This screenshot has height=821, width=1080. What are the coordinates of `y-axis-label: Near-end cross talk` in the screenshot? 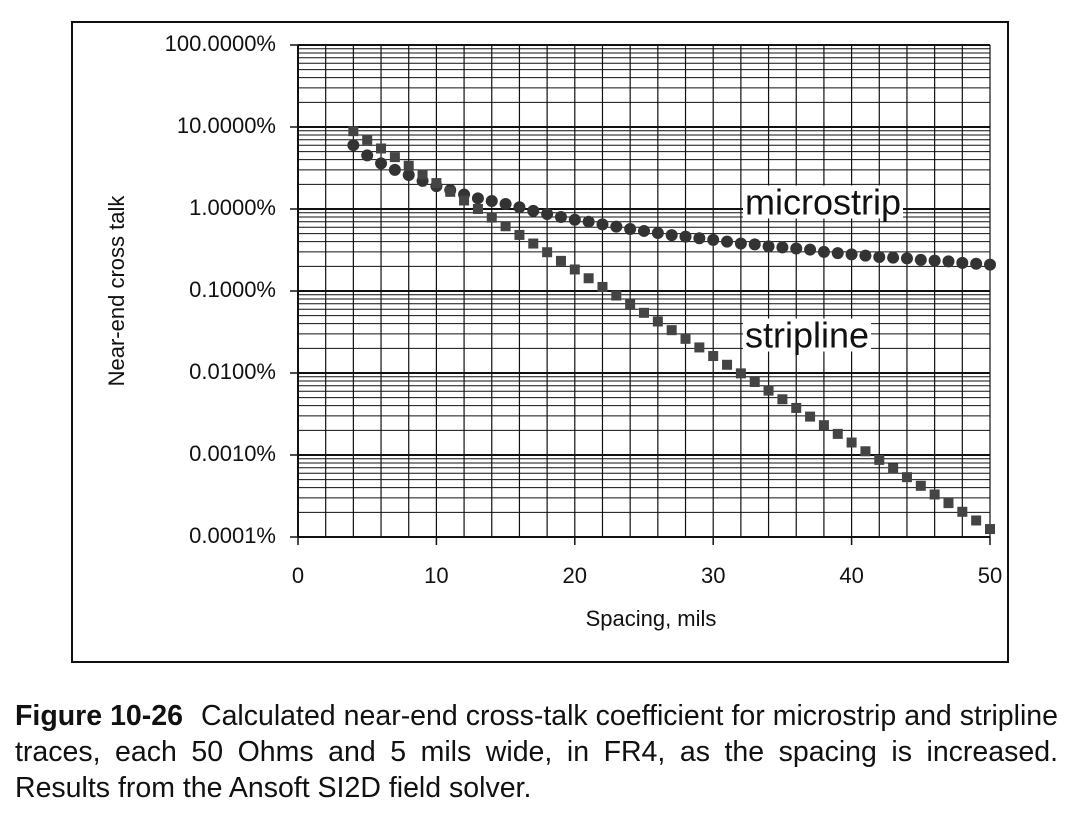 It's located at (116, 291).